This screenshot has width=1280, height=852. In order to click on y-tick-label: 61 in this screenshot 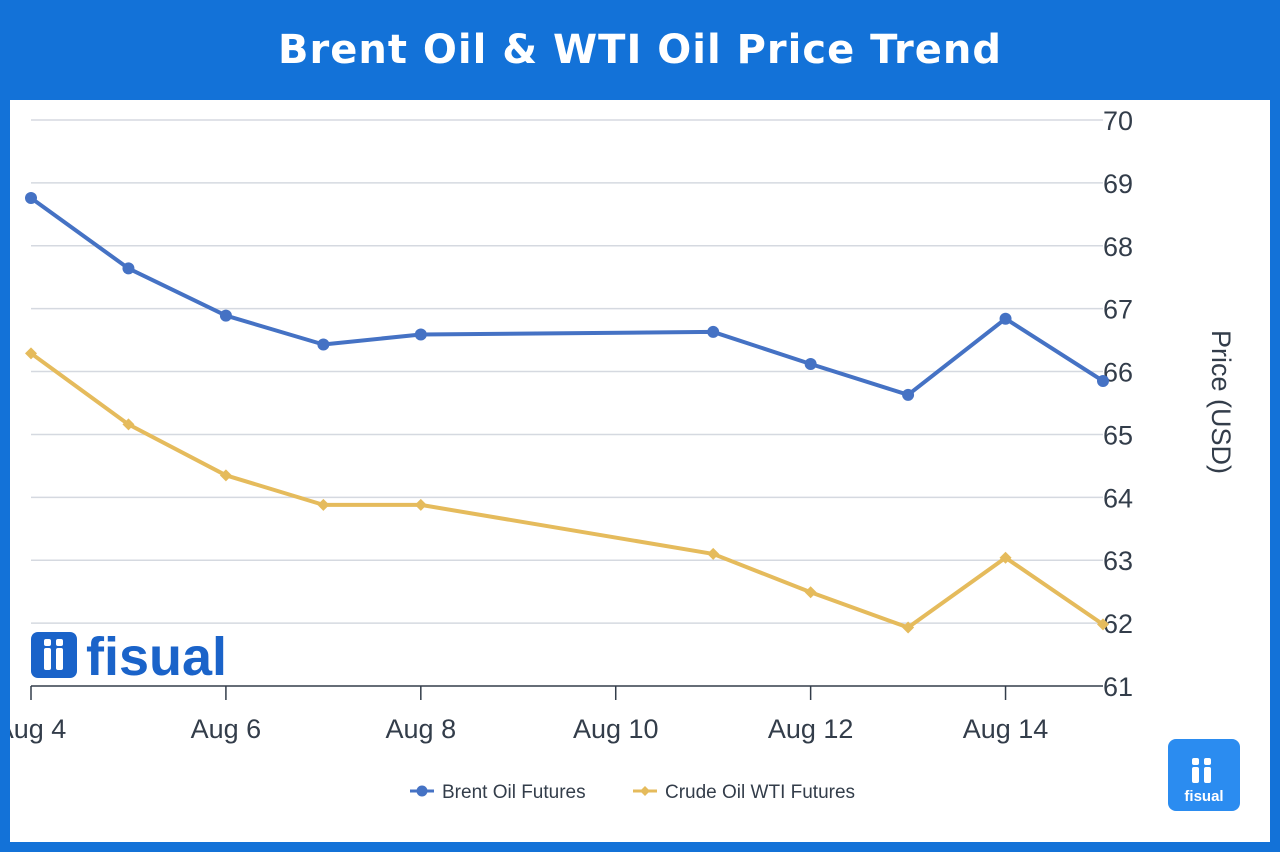, I will do `click(1118, 687)`.